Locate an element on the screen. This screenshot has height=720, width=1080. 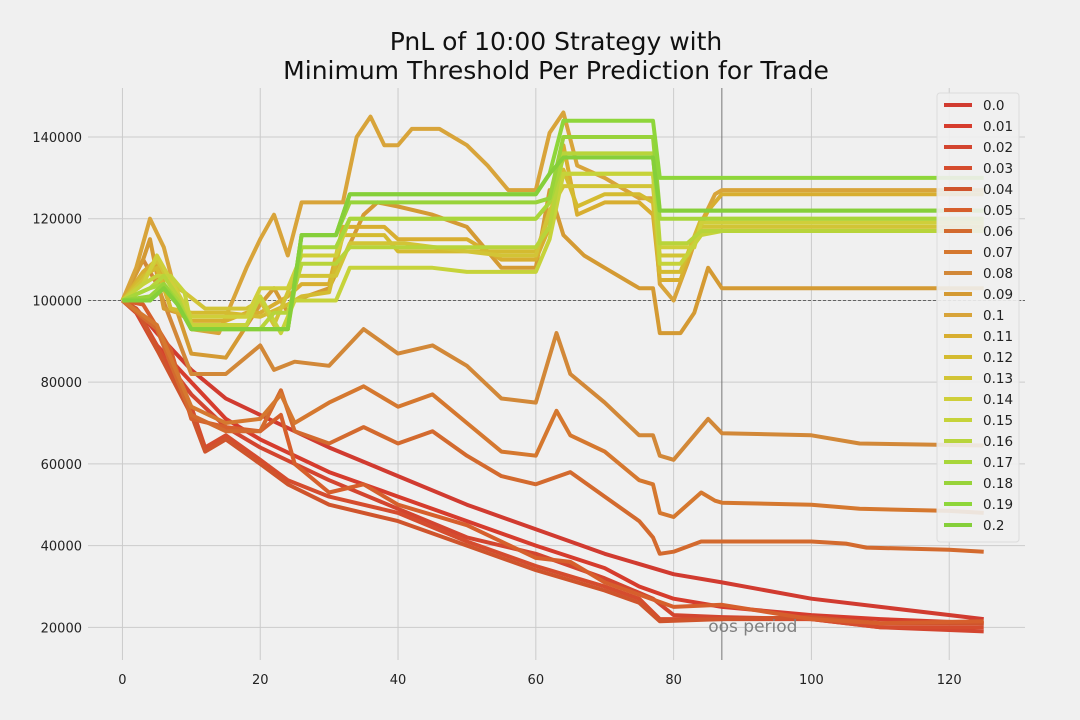
y-tick-label: 140000 is located at coordinates (57, 138).